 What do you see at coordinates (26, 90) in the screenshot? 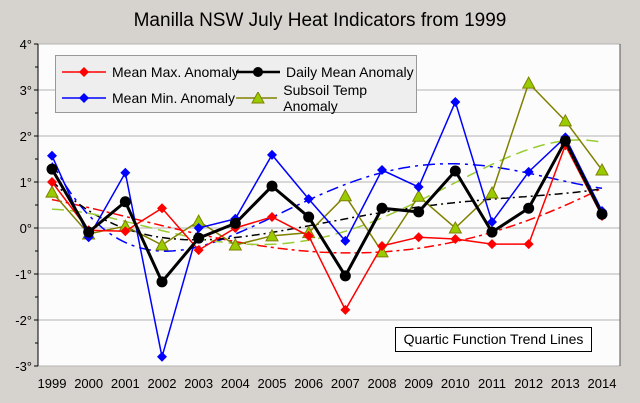
I see `y-tick-label: 3°` at bounding box center [26, 90].